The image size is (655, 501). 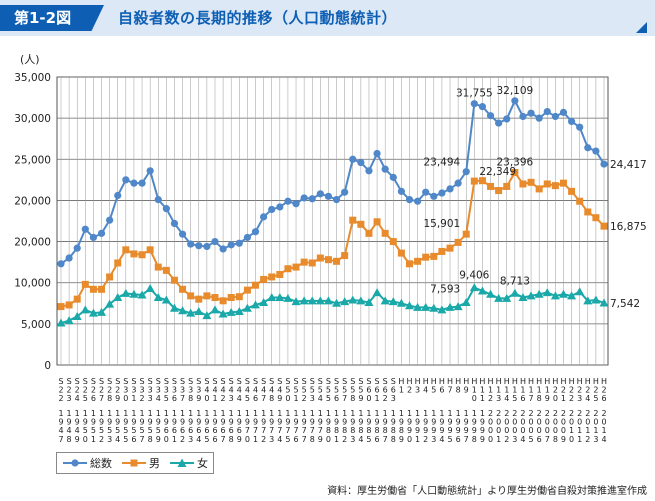 What do you see at coordinates (628, 165) in the screenshot?
I see `data-label: 24,417` at bounding box center [628, 165].